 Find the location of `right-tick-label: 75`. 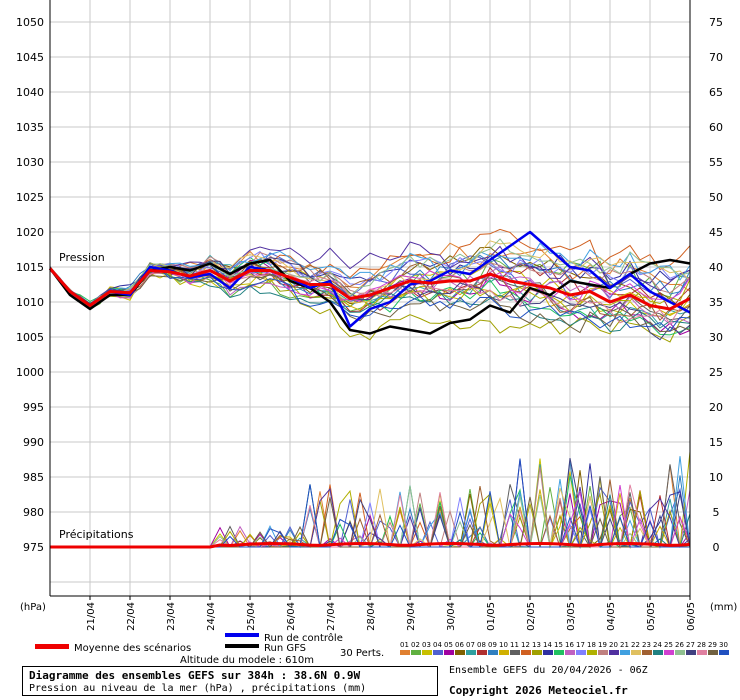

right-tick-label: 75 is located at coordinates (716, 22).